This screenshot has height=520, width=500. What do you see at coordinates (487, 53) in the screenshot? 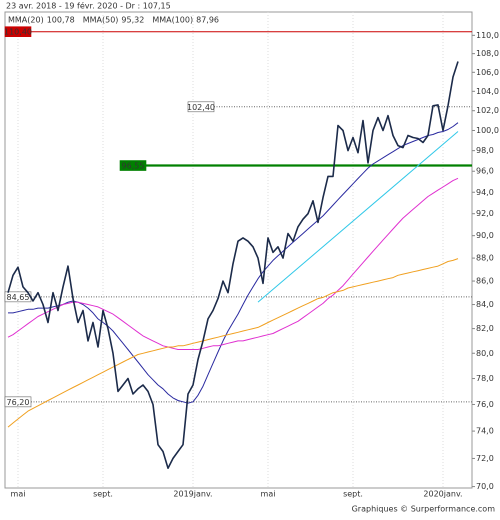
I see `y-tick-label: 108,0` at bounding box center [487, 53].